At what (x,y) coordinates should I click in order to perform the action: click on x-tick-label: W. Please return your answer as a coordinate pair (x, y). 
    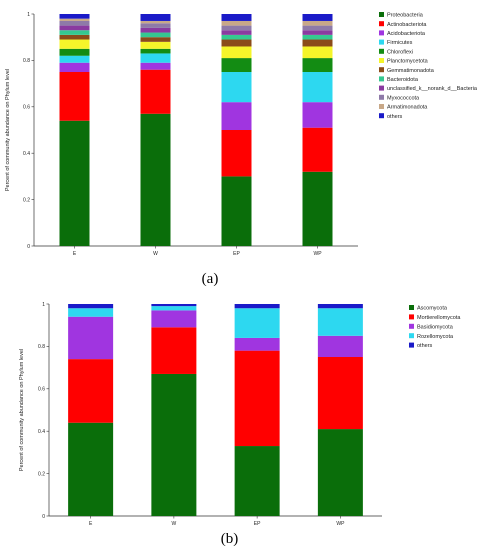
    Looking at the image, I should click on (155, 254).